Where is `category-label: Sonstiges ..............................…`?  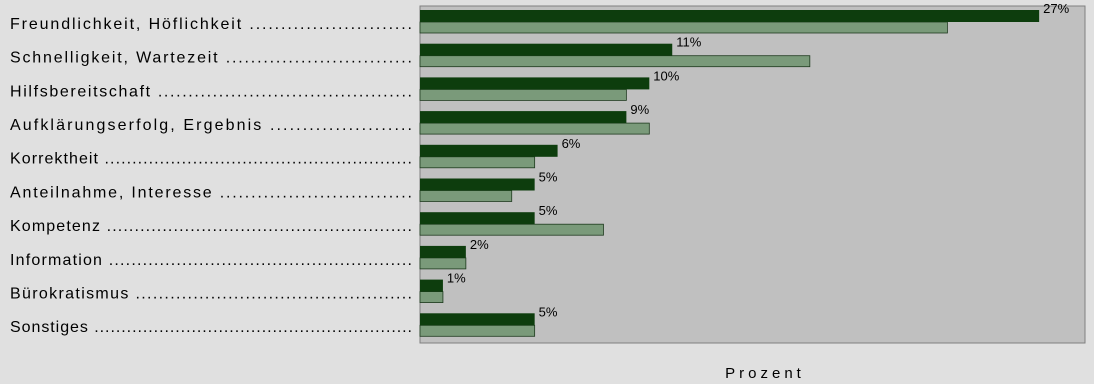
category-label: Sonstiges ..............................… is located at coordinates (211, 327).